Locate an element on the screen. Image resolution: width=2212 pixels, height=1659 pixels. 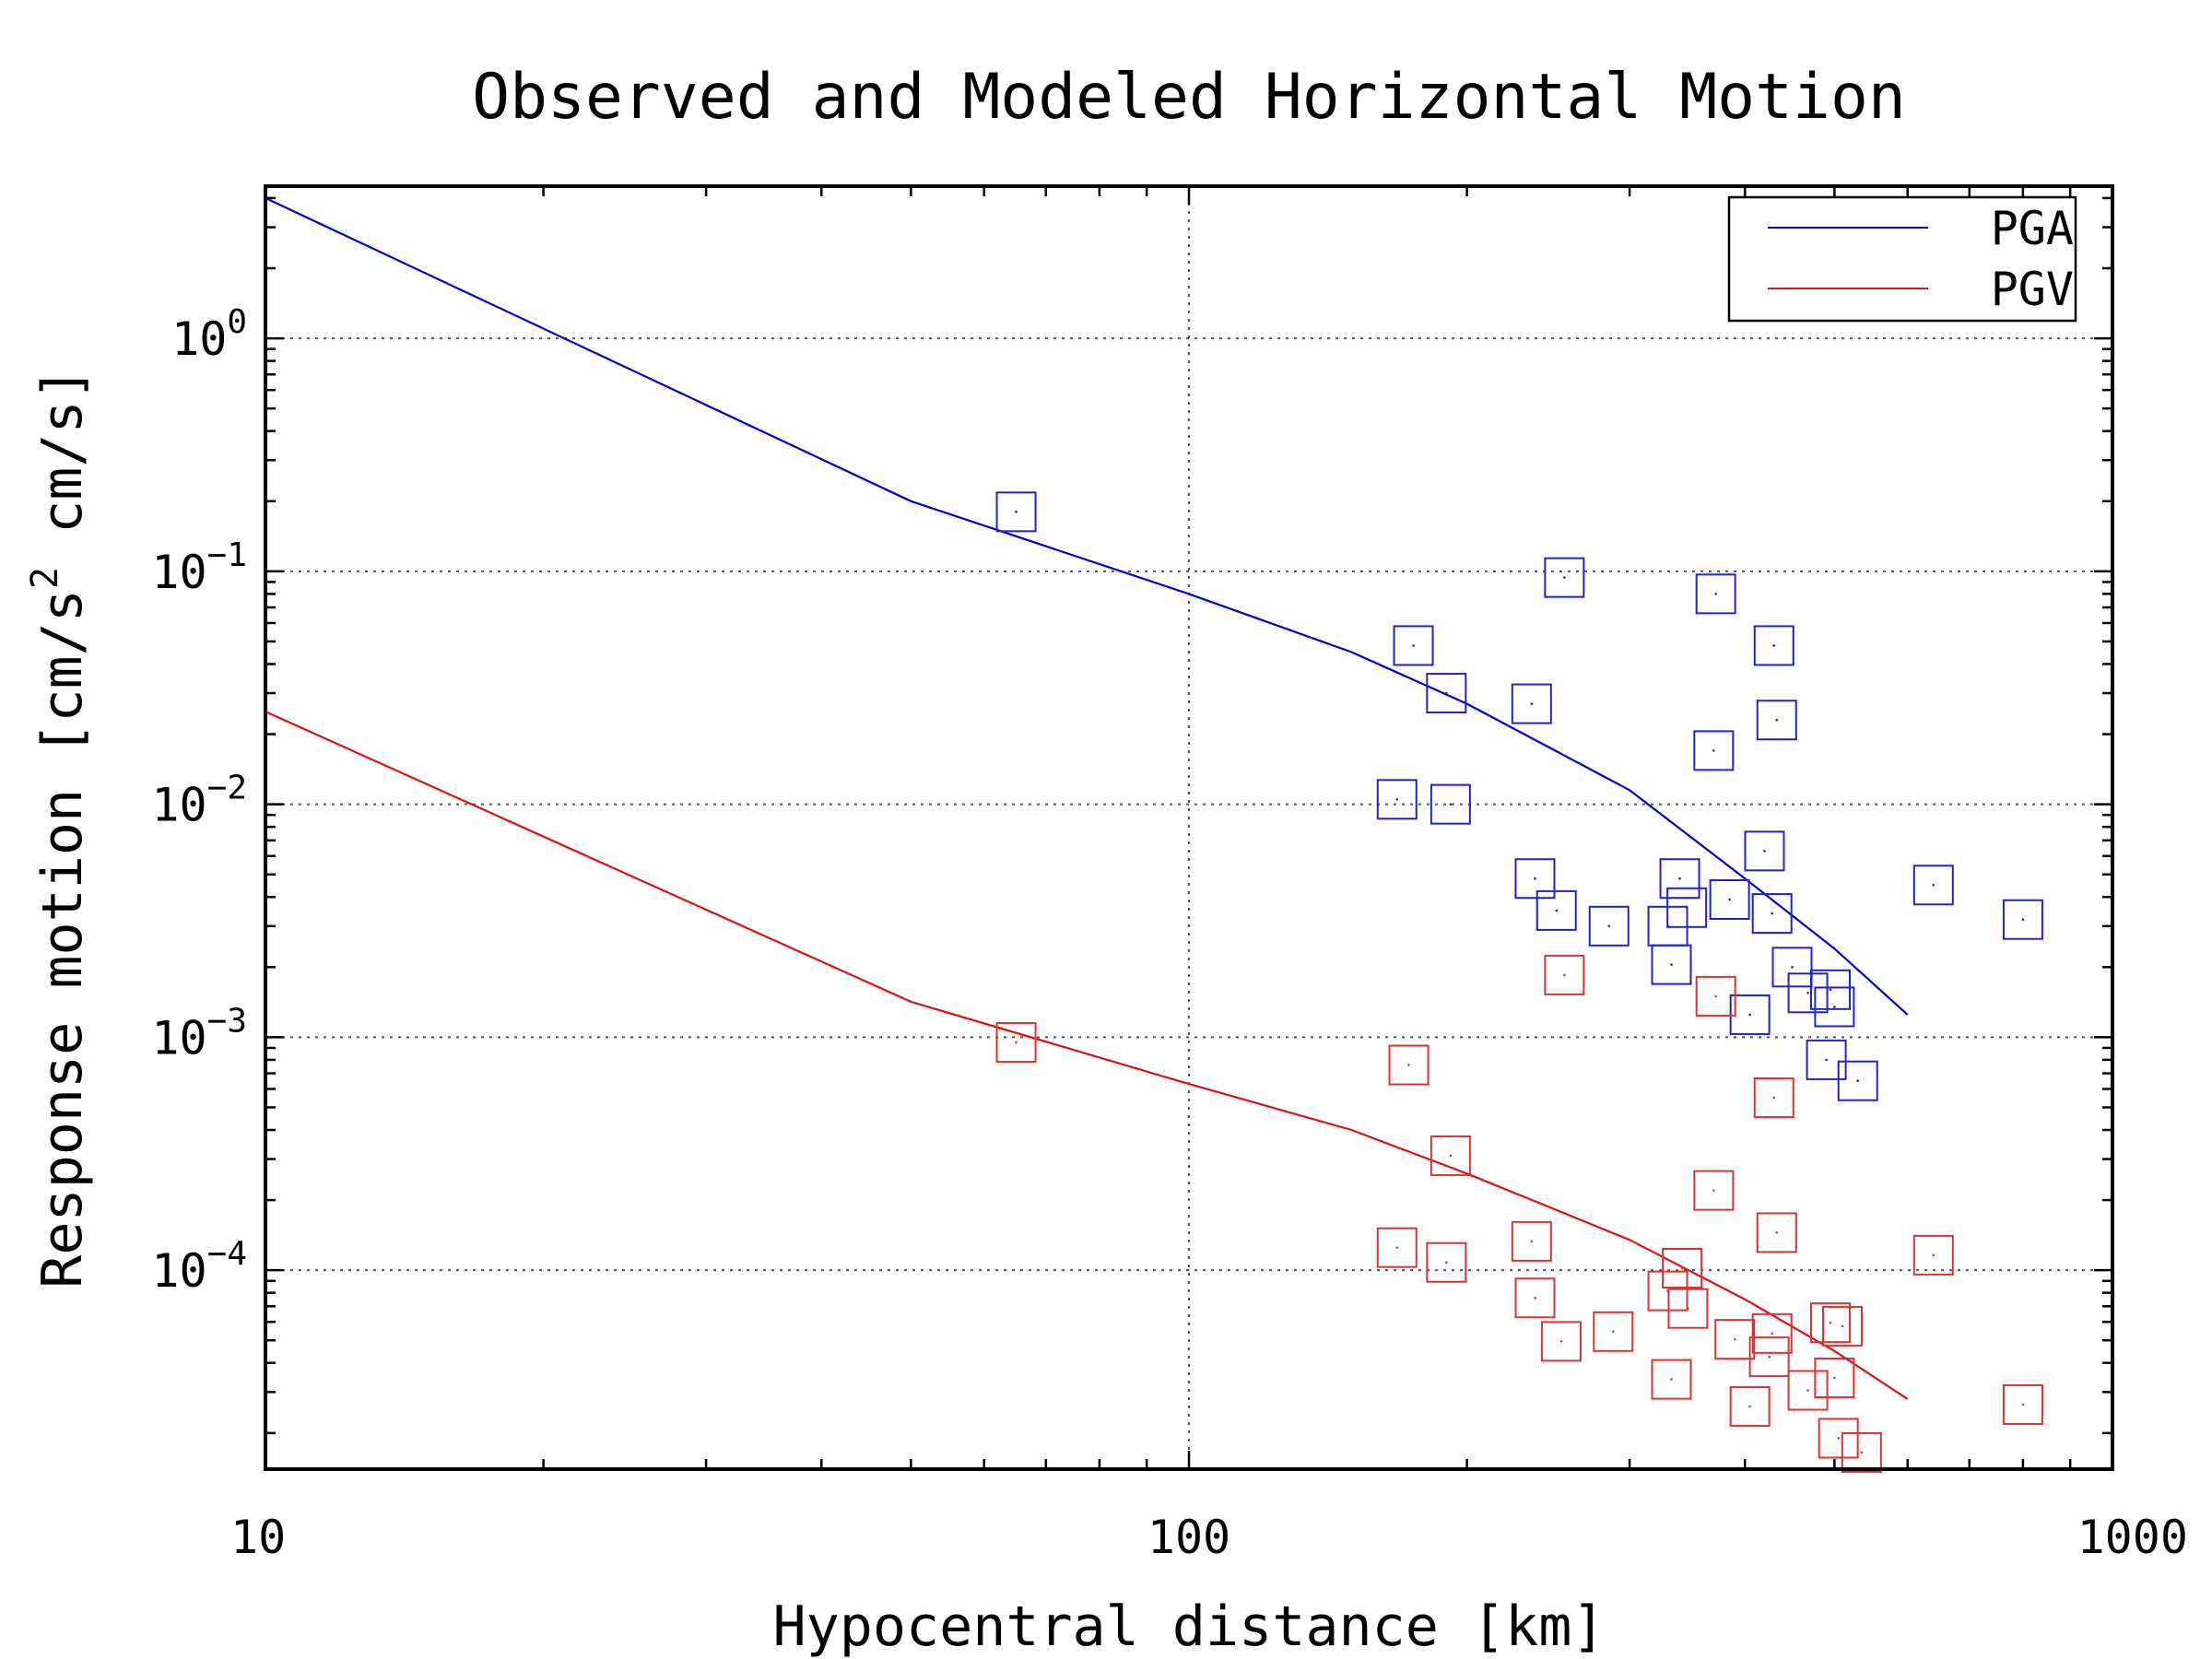
x-tick-label: 10 is located at coordinates (258, 1537).